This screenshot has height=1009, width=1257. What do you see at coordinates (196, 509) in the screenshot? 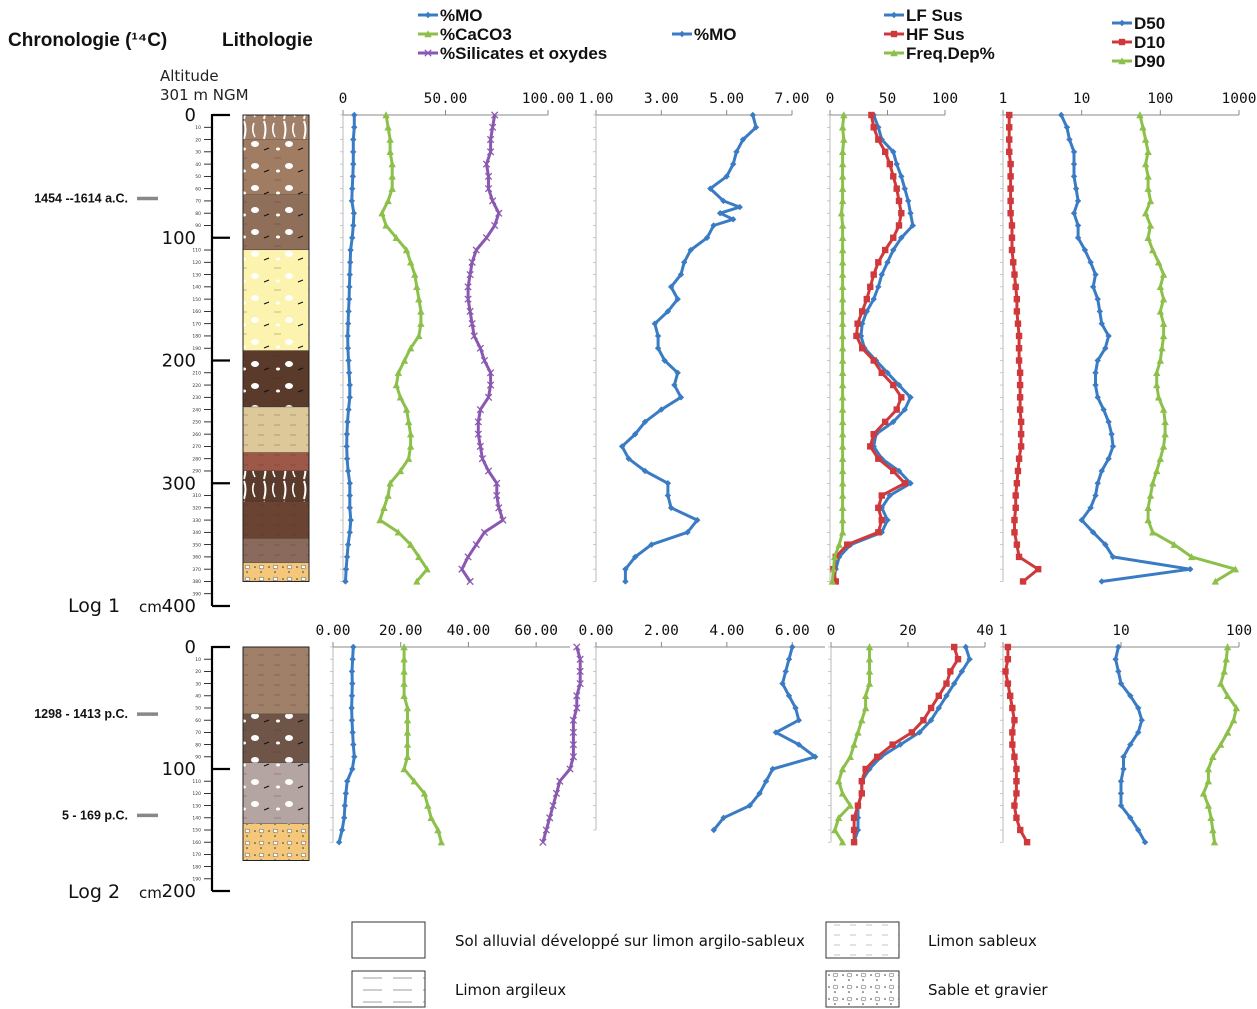
I see `depth-minor-label: 320` at bounding box center [196, 509].